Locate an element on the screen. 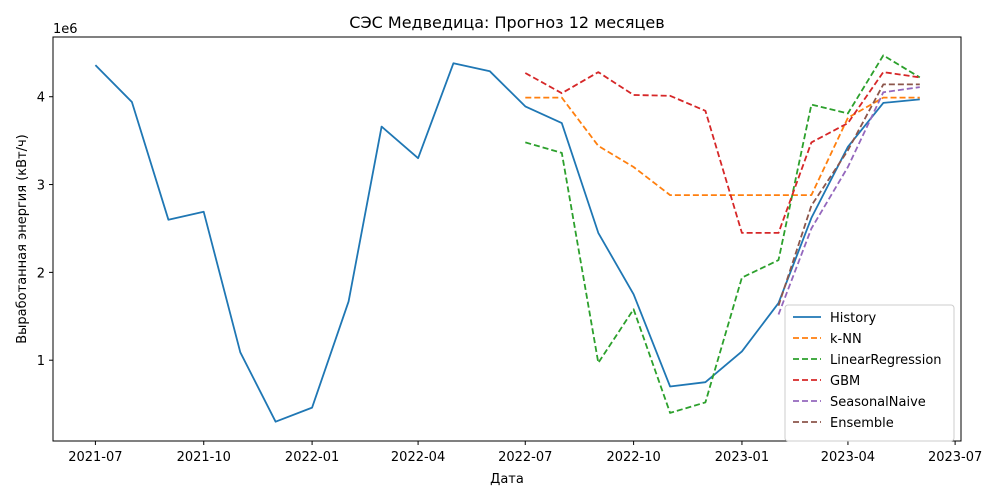 The image size is (1000, 504). x-tick-label: 2022-07 is located at coordinates (525, 457).